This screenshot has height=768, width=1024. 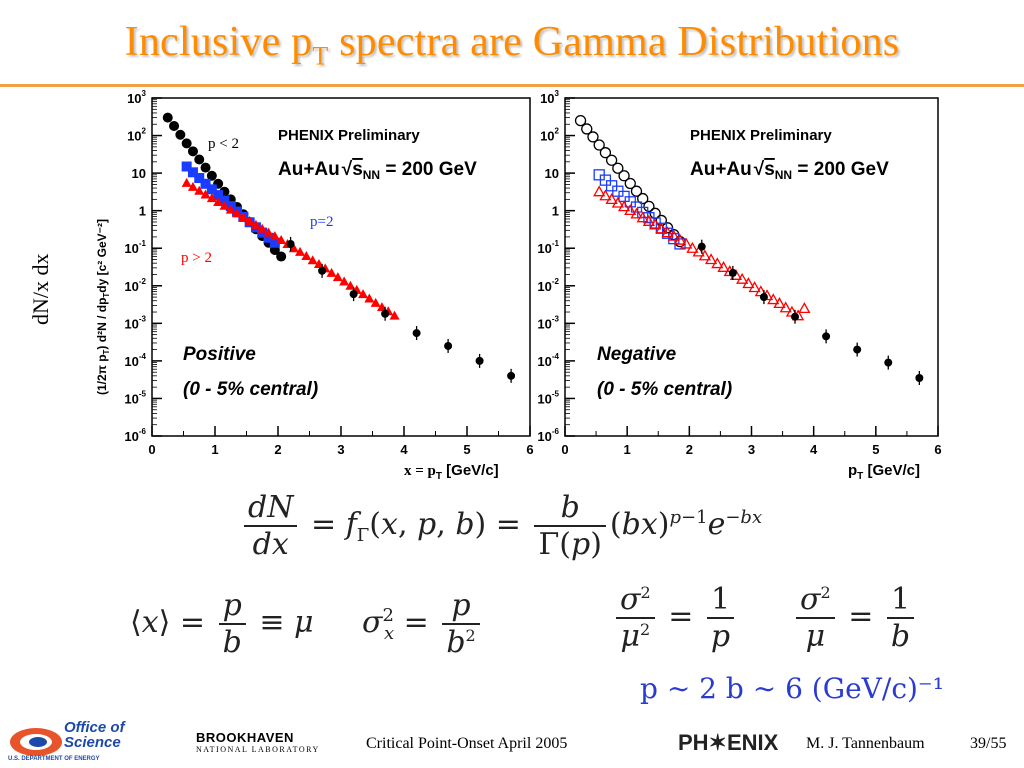 I want to click on bnl-line1: BROOKHAVEN, so click(x=245, y=737).